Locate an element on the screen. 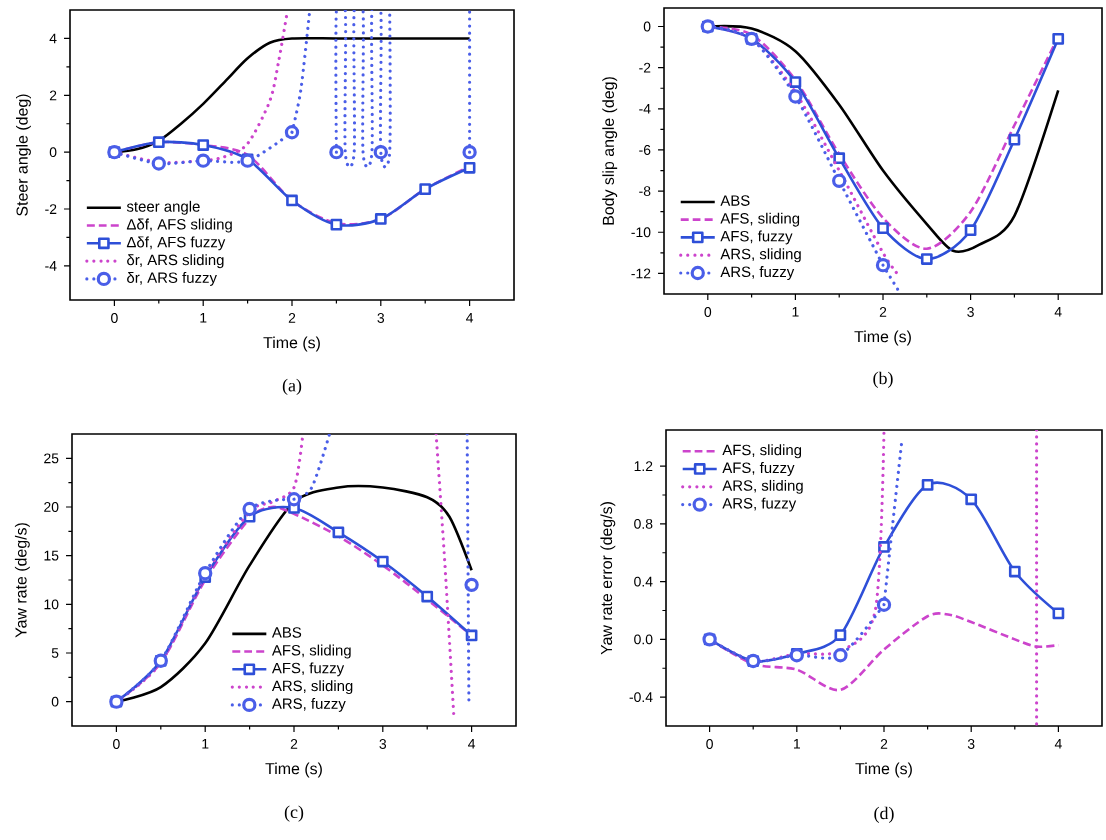 The height and width of the screenshot is (840, 1106). text: (c) is located at coordinates (294, 813).